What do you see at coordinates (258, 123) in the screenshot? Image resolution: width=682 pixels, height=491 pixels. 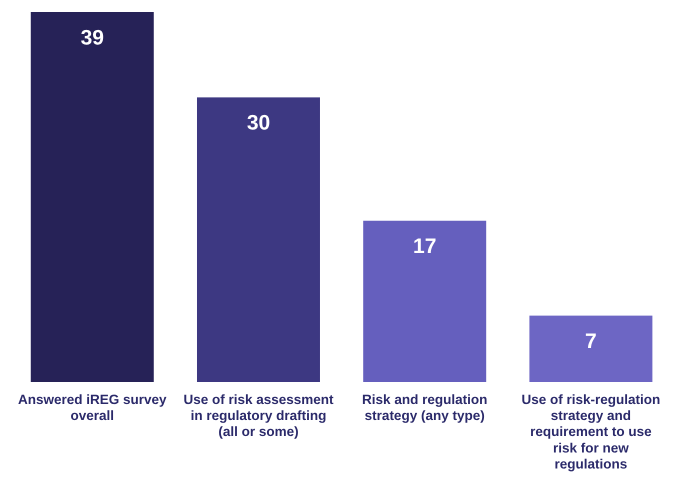 I see `data-label: 30` at bounding box center [258, 123].